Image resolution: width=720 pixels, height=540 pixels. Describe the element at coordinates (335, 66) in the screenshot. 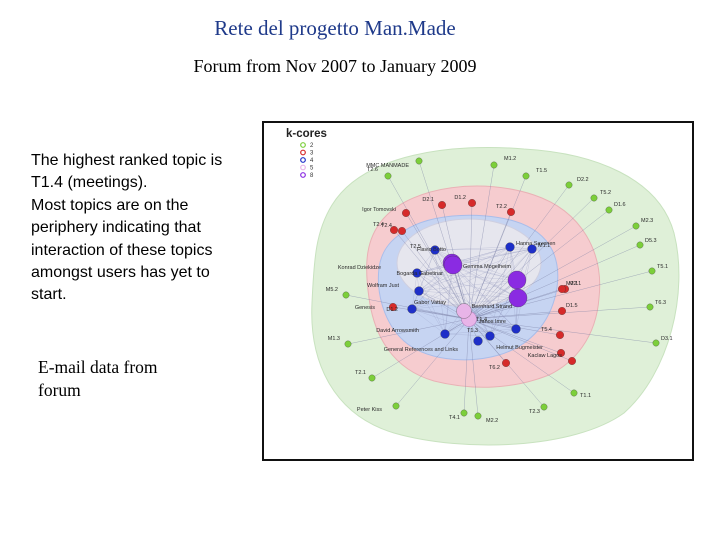

I see `slide-subtitle: Forum from Nov 2007 to January 2009` at that location.